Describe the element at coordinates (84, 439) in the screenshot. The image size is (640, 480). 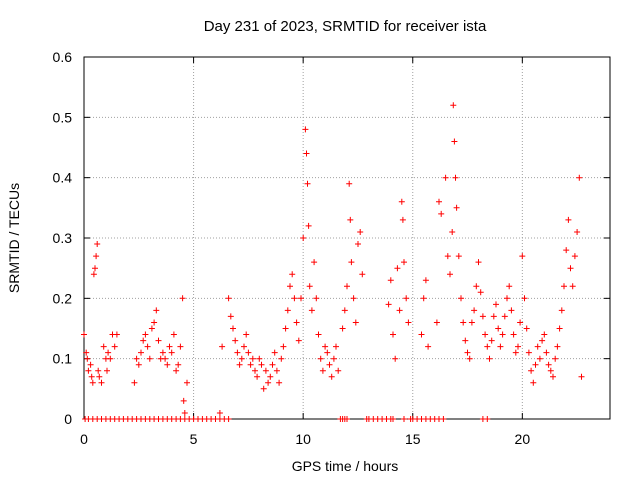
I see `x-tick-label: 0` at that location.